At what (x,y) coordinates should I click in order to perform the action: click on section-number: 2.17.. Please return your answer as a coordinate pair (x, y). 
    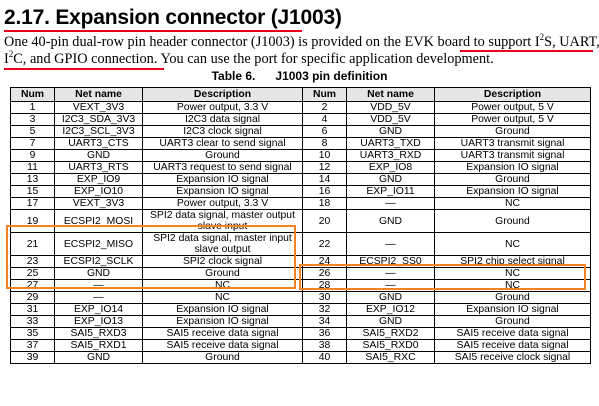
    Looking at the image, I should click on (27, 17).